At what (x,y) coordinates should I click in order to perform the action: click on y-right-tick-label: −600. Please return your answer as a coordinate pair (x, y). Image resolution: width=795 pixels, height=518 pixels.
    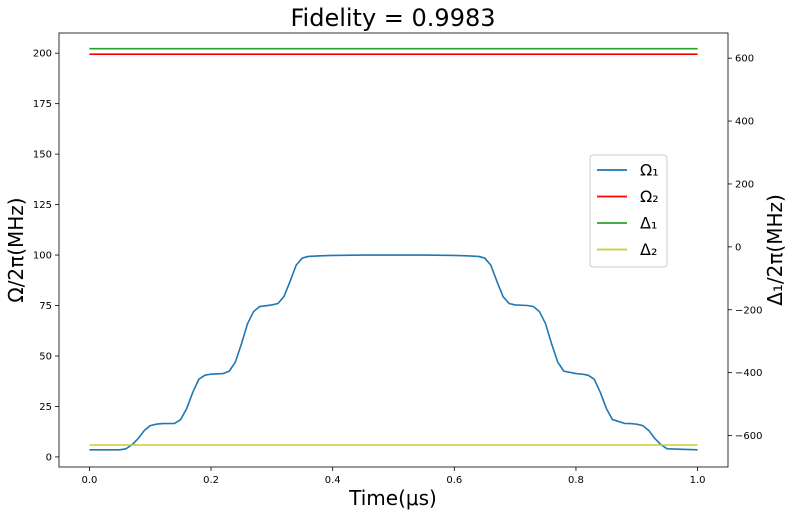
    Looking at the image, I should click on (748, 436).